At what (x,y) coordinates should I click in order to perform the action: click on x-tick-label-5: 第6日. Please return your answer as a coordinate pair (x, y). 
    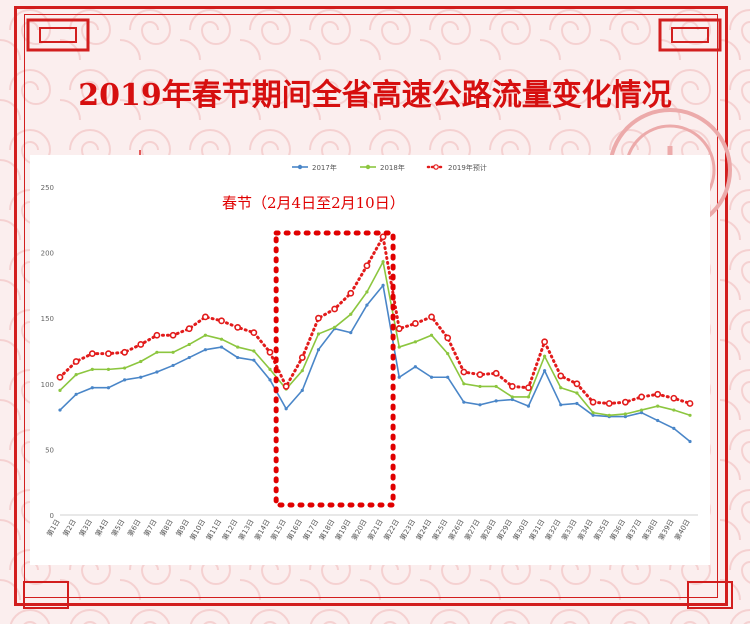
    Looking at the image, I should click on (133, 528).